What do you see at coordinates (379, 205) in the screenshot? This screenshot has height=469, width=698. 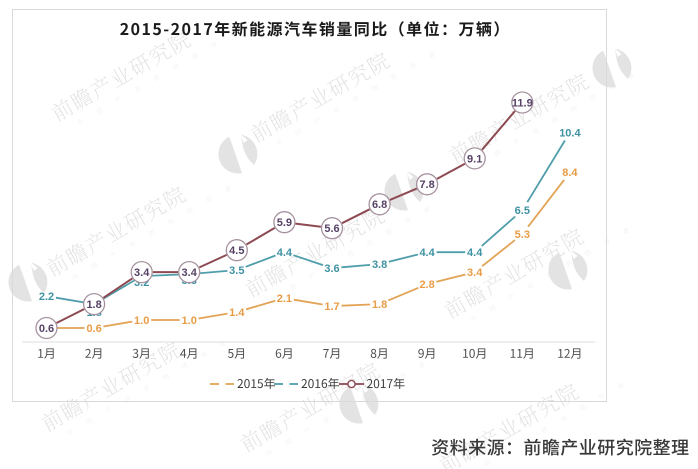 I see `svg-text: 6.8` at bounding box center [379, 205].